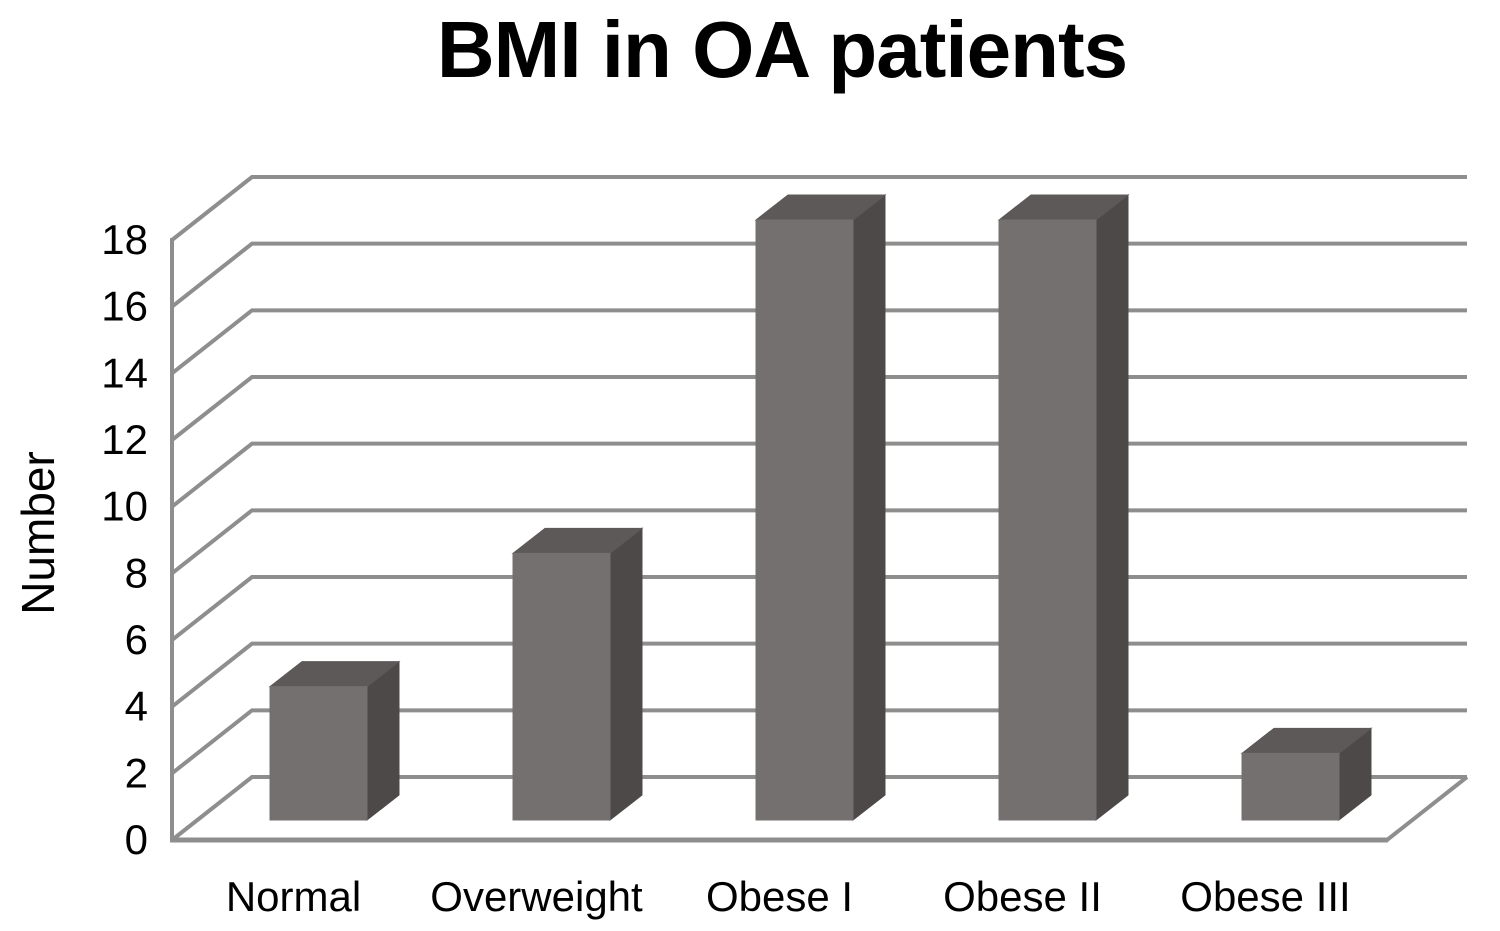 This screenshot has height=931, width=1500. Describe the element at coordinates (779, 896) in the screenshot. I see `x-category-label: Obese I` at that location.